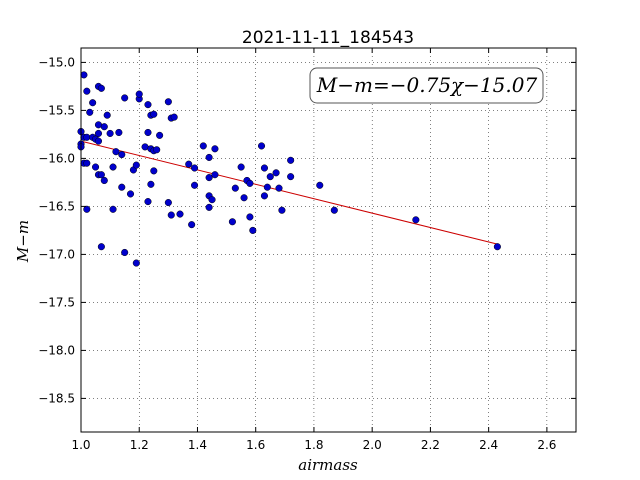 This screenshot has height=480, width=640. Describe the element at coordinates (56, 206) in the screenshot. I see `y-tick-label: −16.5` at that location.